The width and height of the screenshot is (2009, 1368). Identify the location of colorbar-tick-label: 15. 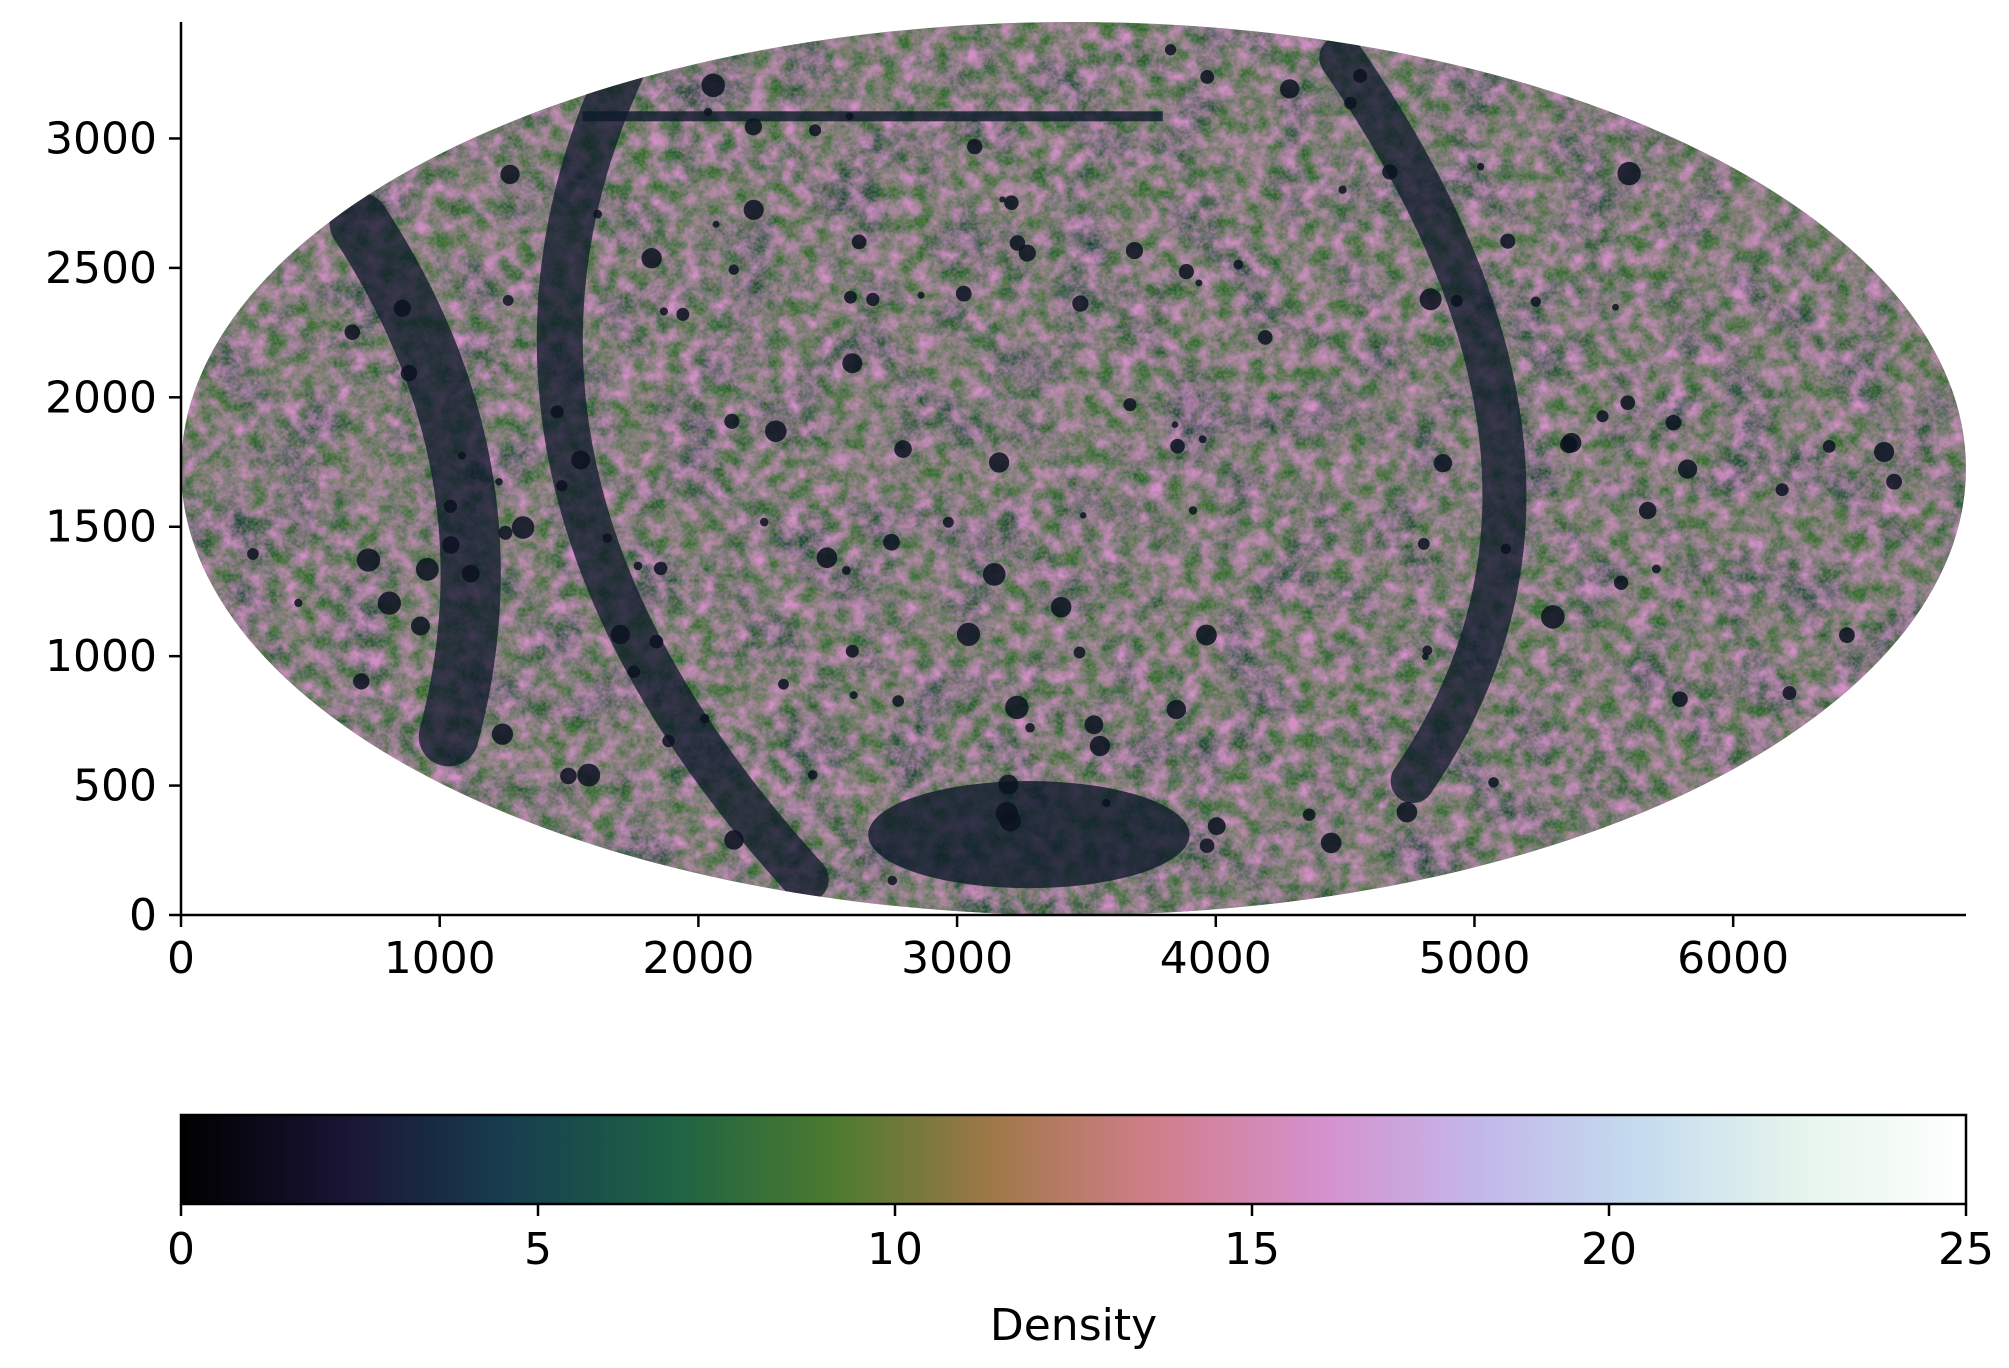
(1252, 1249).